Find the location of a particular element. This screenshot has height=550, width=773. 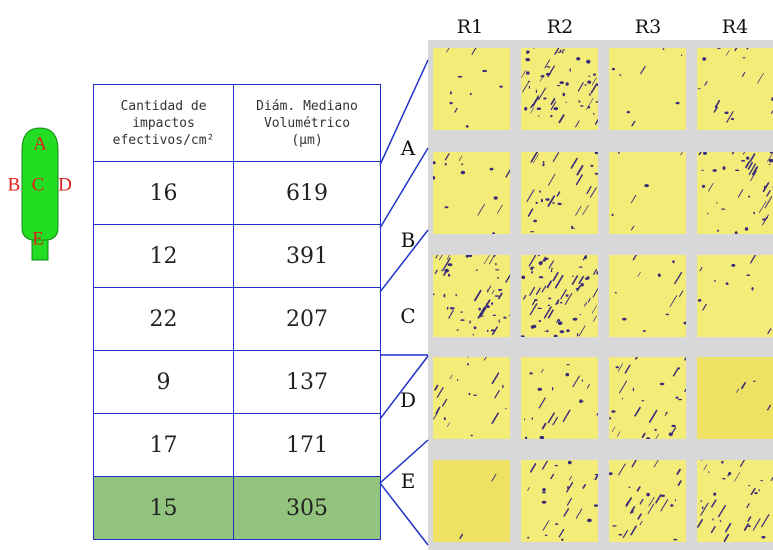

table-row: 17 171 is located at coordinates (237, 445).